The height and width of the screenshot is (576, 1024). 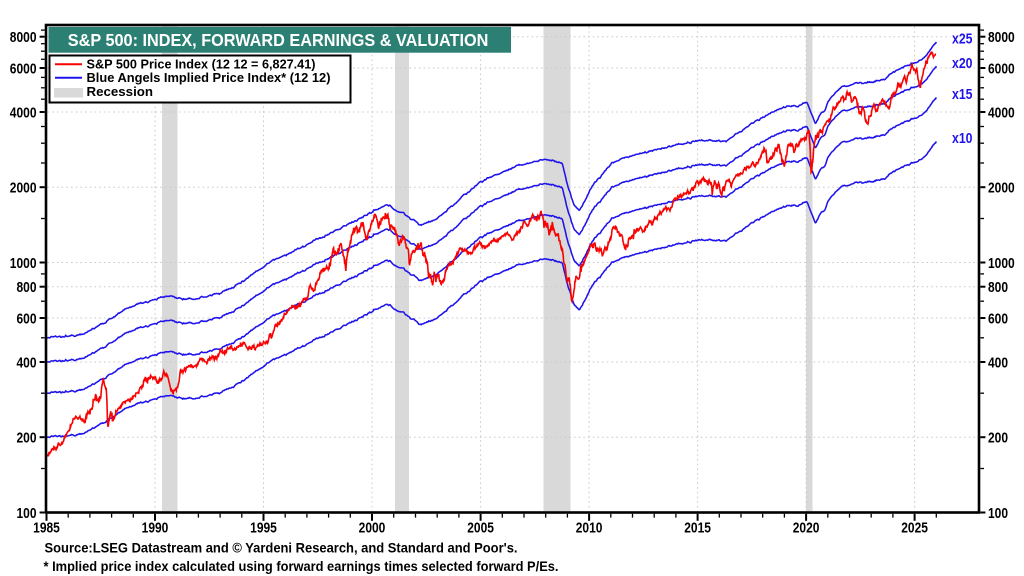 What do you see at coordinates (589, 528) in the screenshot?
I see `svg-text: 2010` at bounding box center [589, 528].